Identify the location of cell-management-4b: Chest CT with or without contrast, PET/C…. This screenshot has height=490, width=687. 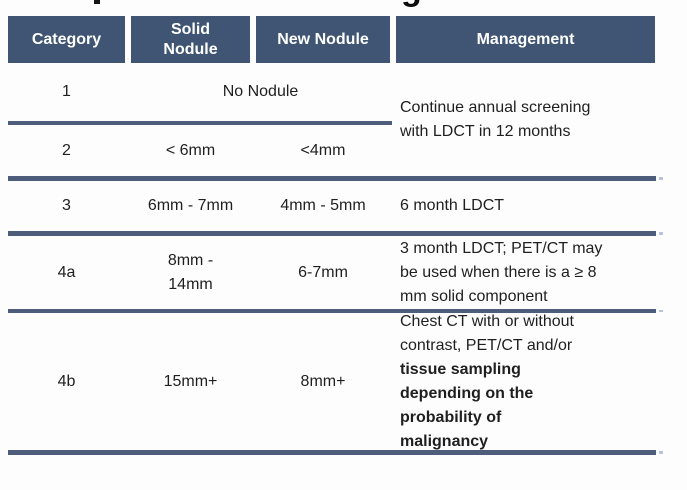
(525, 381).